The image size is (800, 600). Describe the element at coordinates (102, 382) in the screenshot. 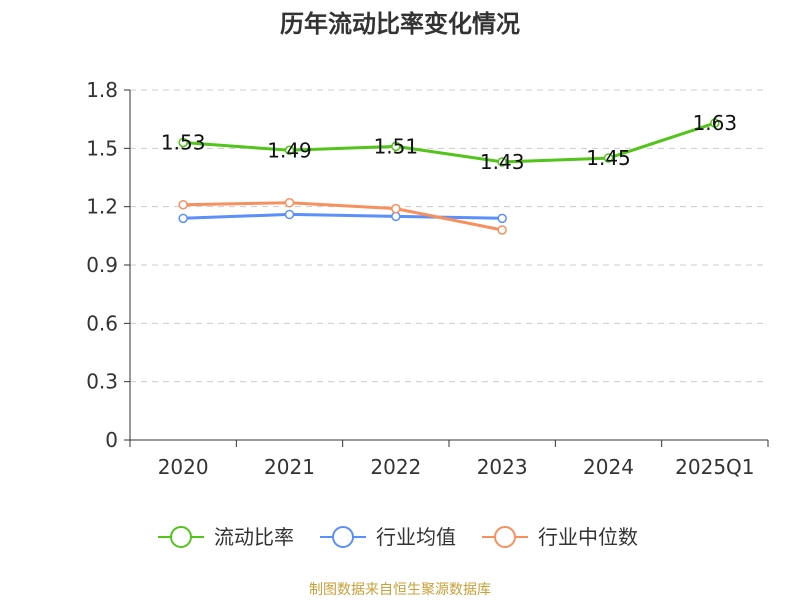

I see `y-tick-label: 0.3` at that location.